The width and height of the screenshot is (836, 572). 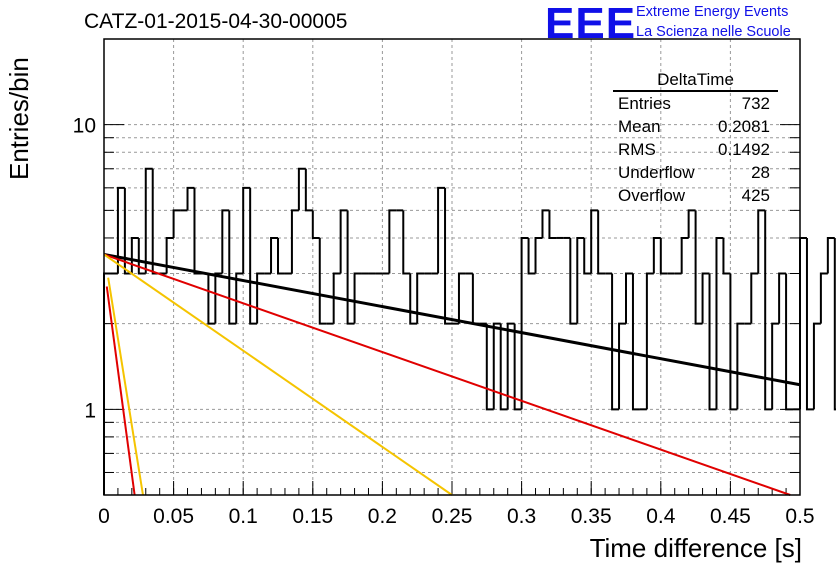 What do you see at coordinates (755, 195) in the screenshot?
I see `stats-value: 425` at bounding box center [755, 195].